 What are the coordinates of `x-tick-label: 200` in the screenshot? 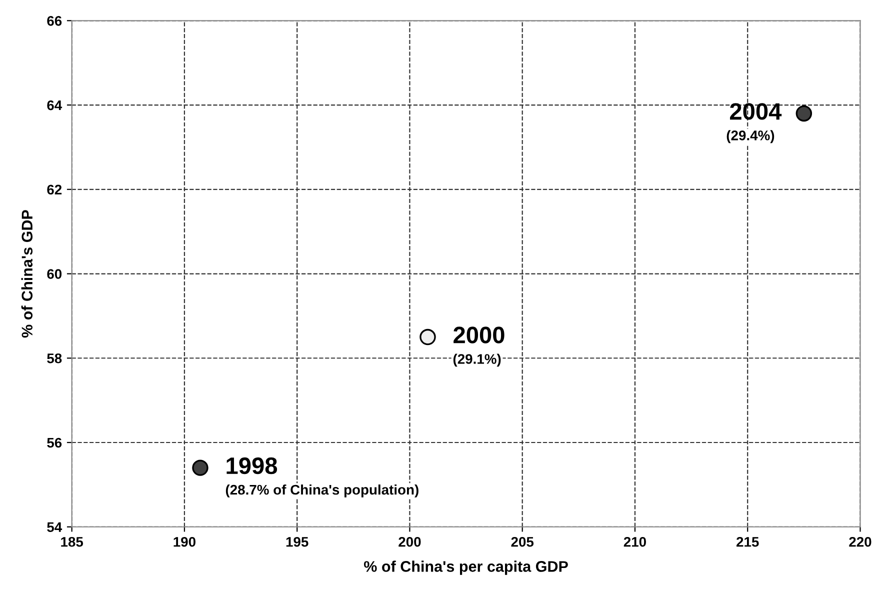 It's located at (409, 541).